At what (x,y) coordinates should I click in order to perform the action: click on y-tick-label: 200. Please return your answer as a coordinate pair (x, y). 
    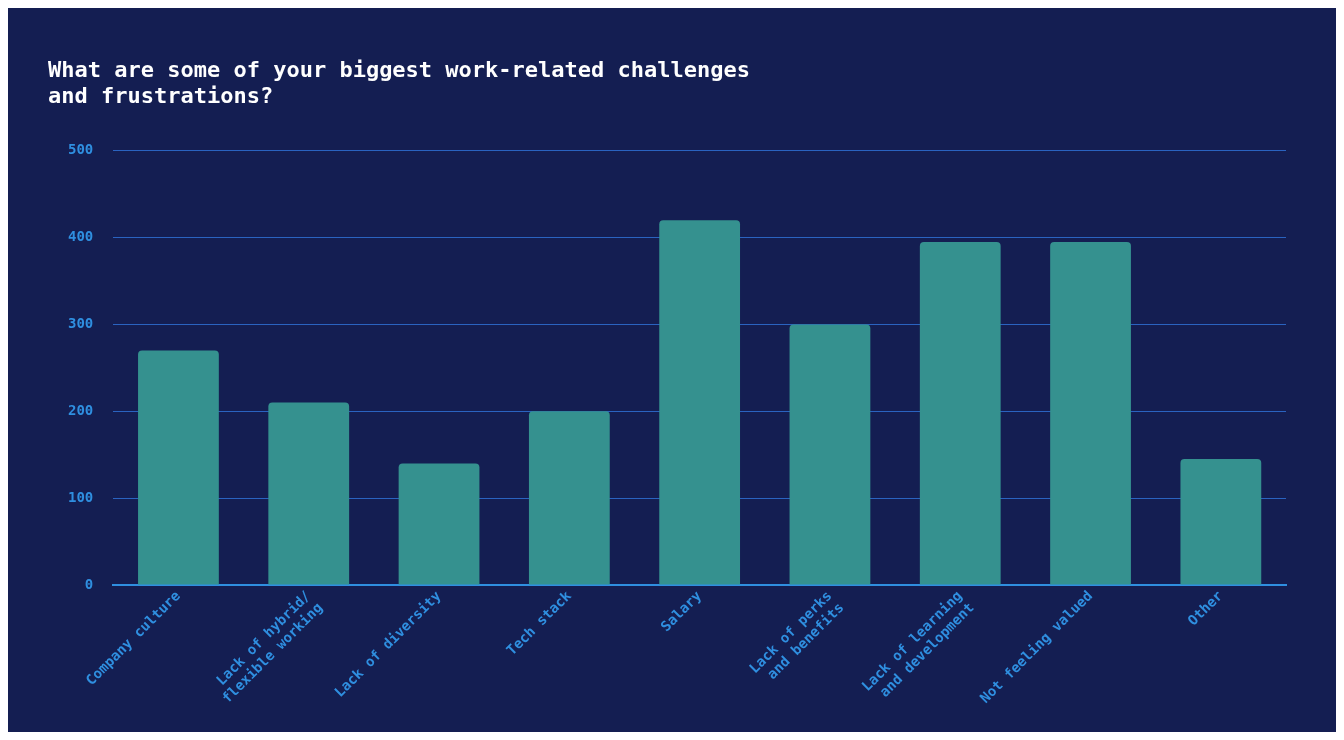
    Looking at the image, I should click on (80, 409).